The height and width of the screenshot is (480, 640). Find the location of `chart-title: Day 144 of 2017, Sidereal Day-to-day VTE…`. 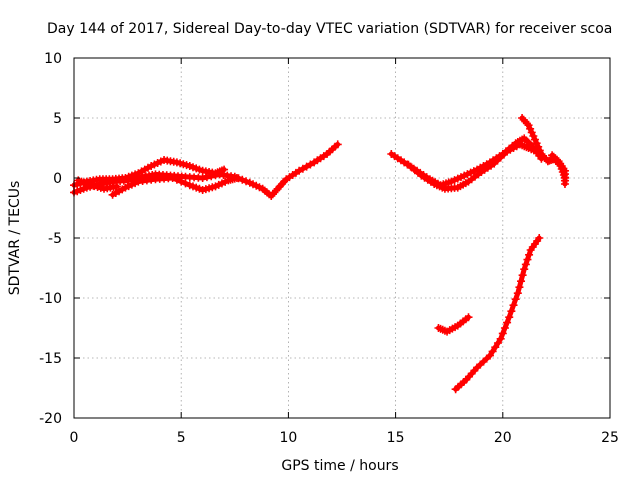

chart-title: Day 144 of 2017, Sidereal Day-to-day VTE… is located at coordinates (329, 29).